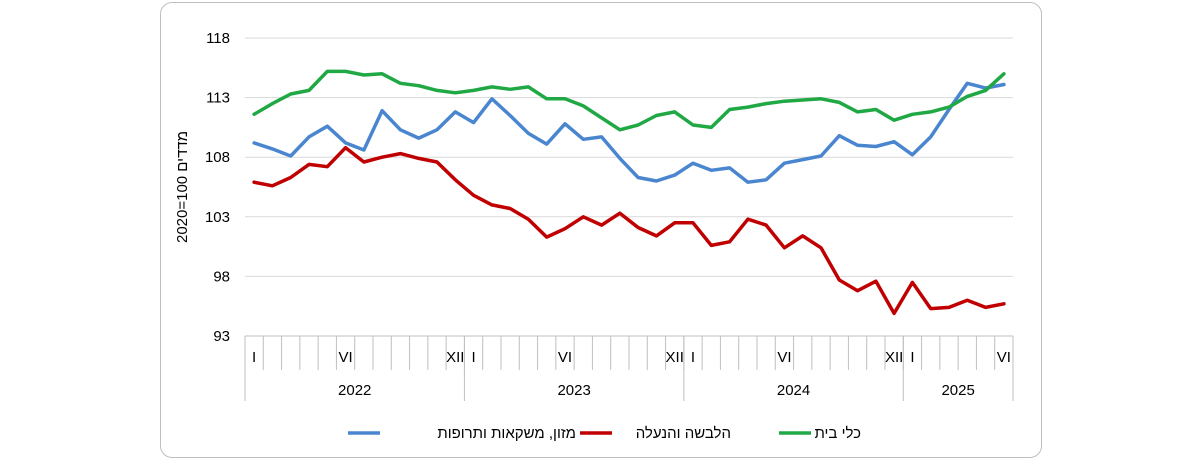 This screenshot has width=1200, height=461. Describe the element at coordinates (573, 390) in the screenshot. I see `year-label: 2023` at that location.